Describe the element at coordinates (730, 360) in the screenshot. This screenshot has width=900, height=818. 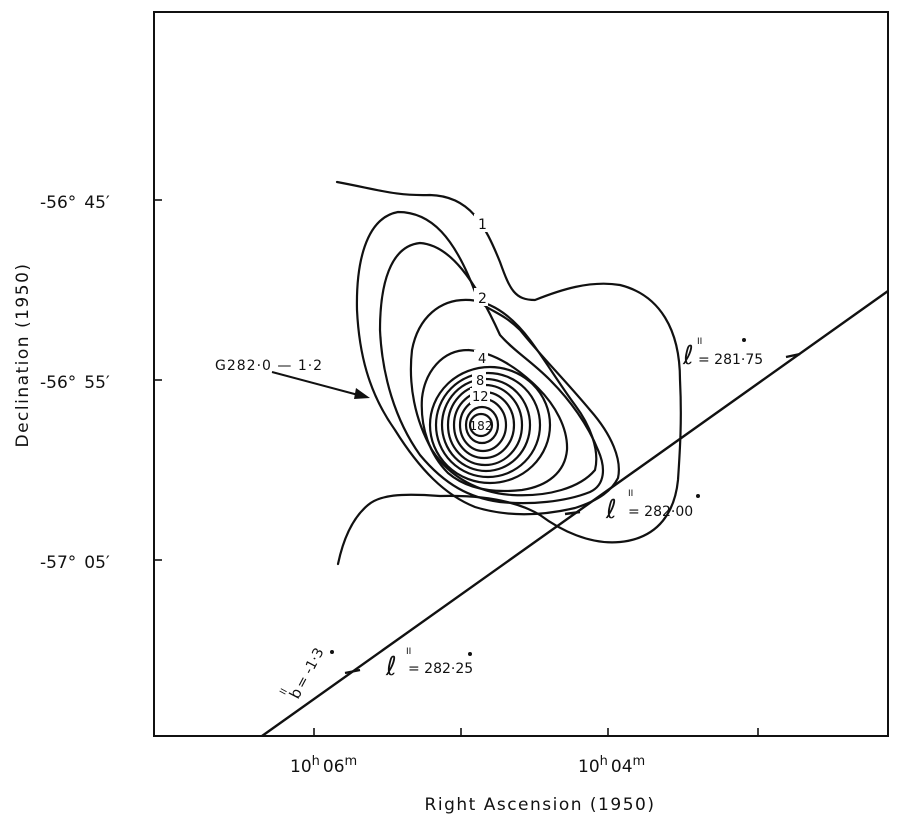
I see `svg-text: = 281·75` at that location.